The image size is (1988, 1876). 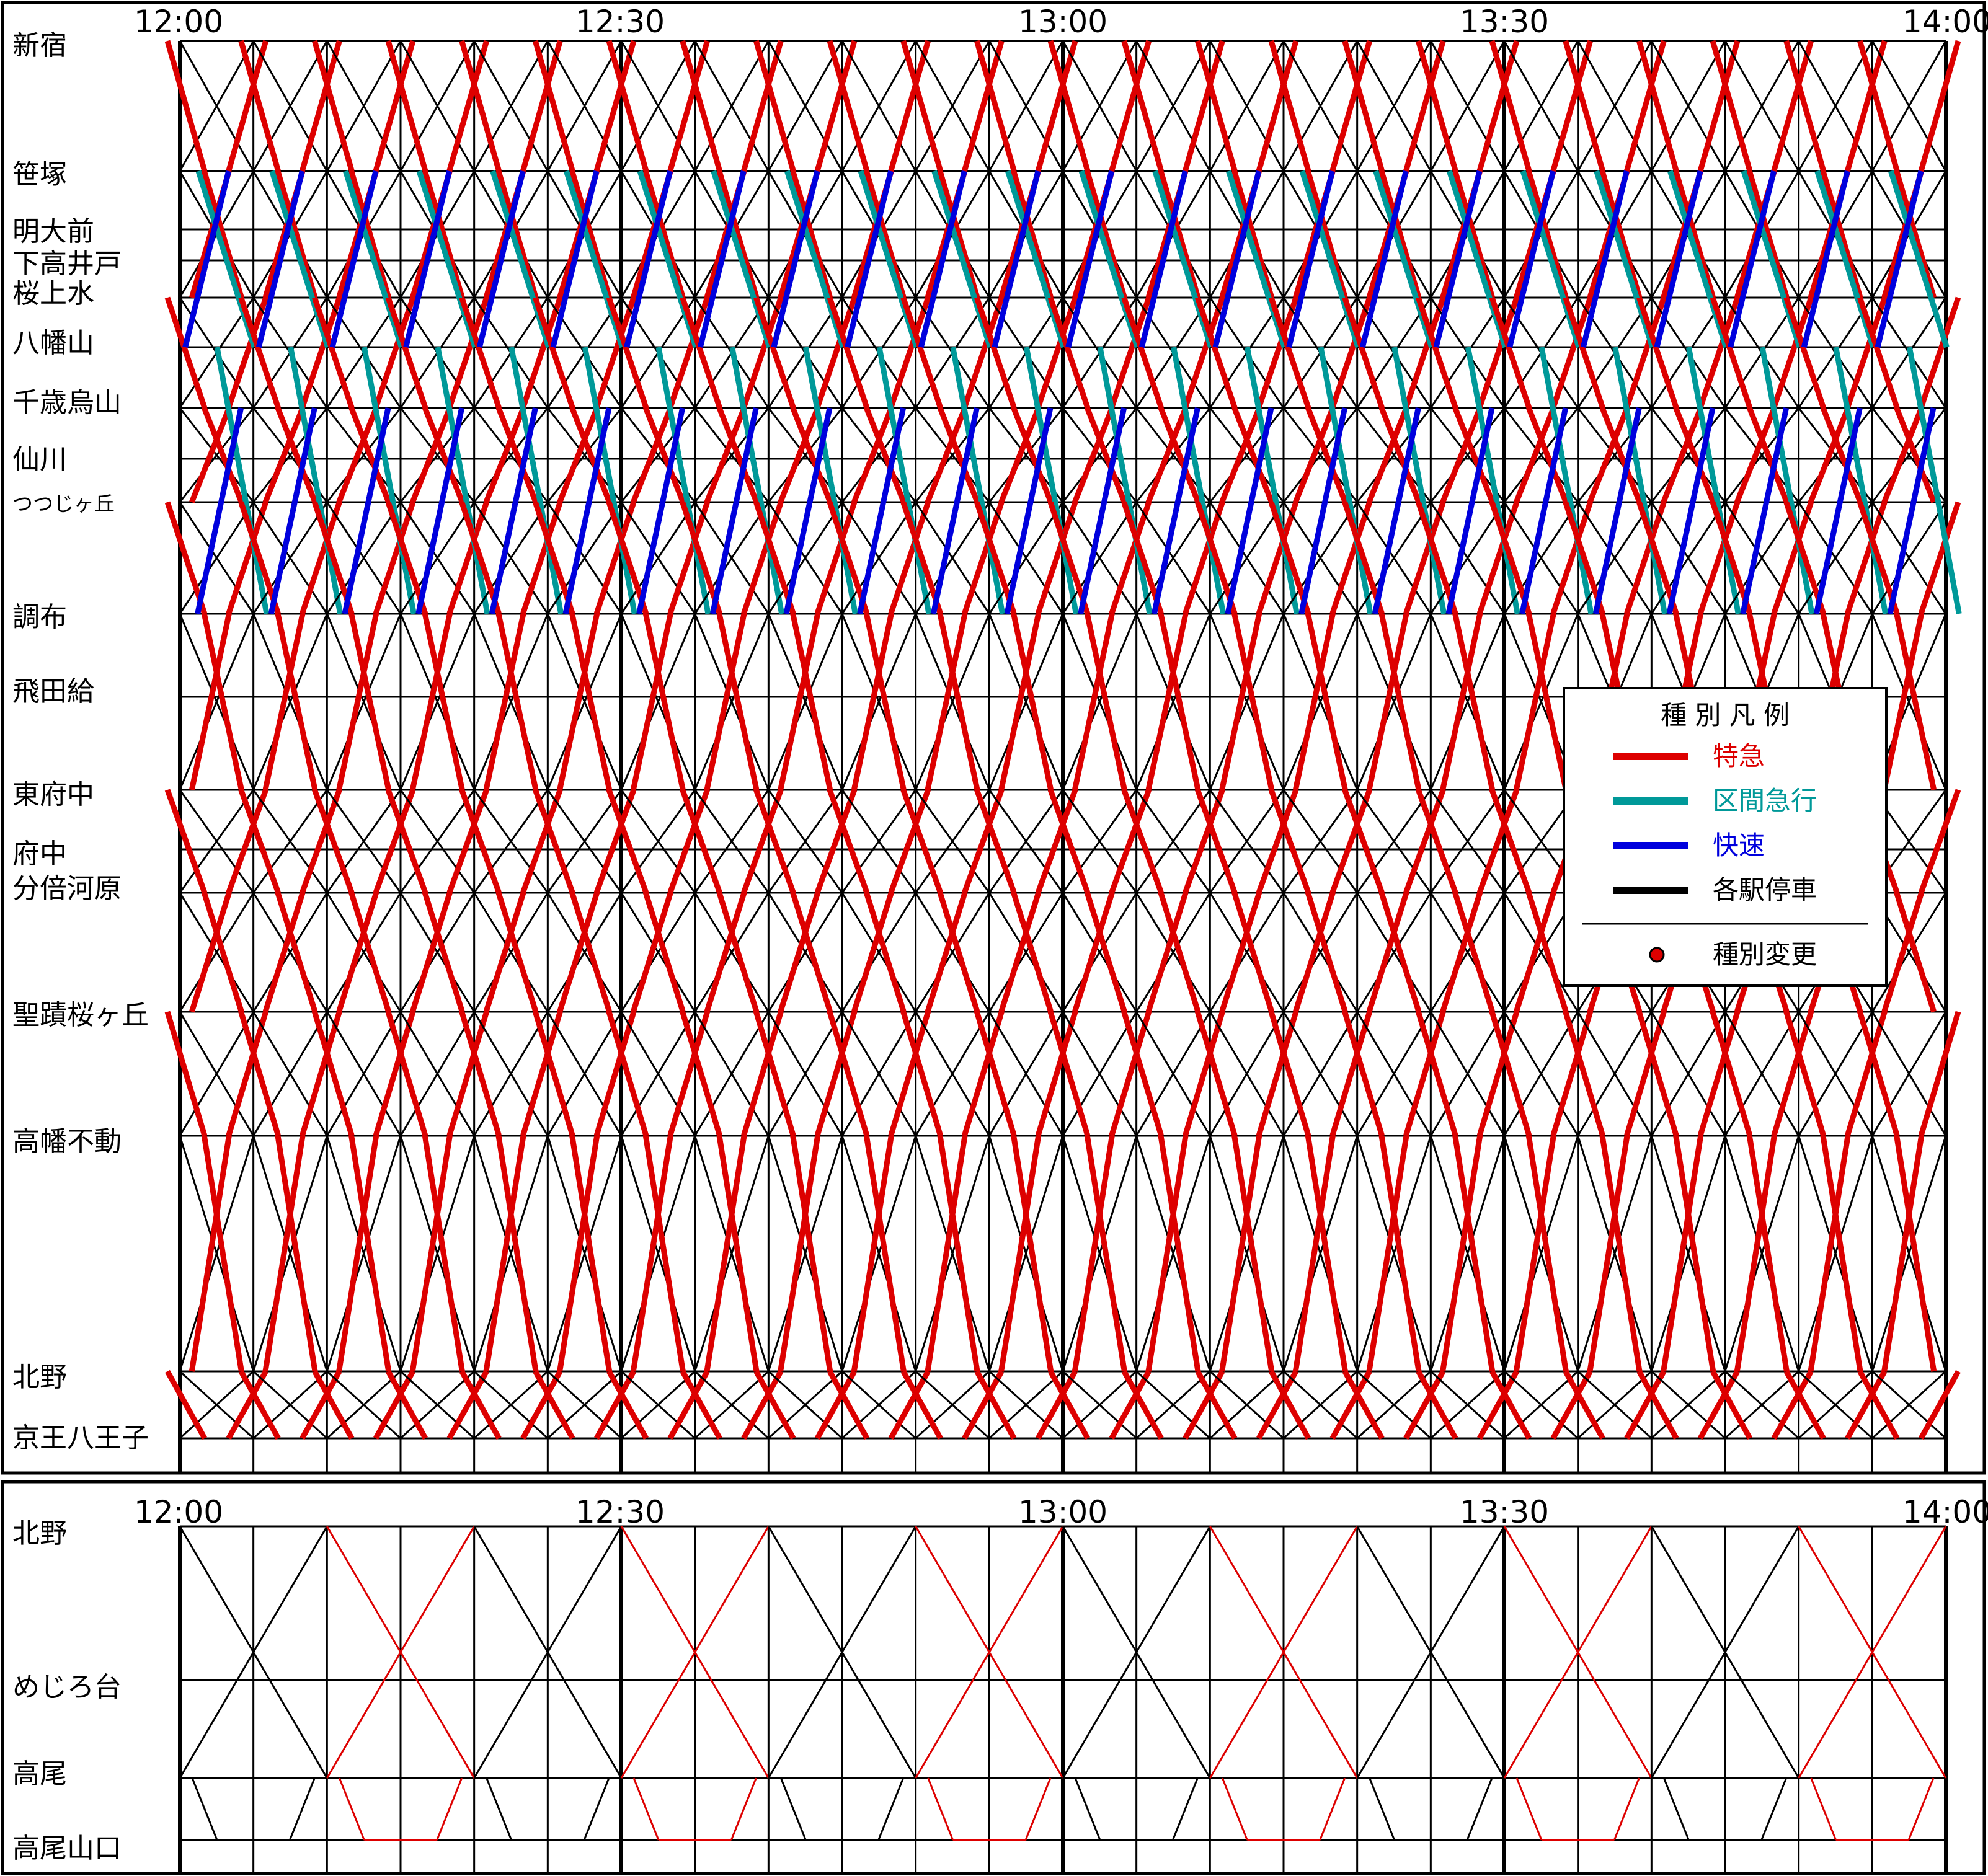 I want to click on station-label-kitano-lower: 北野, so click(x=39, y=1533).